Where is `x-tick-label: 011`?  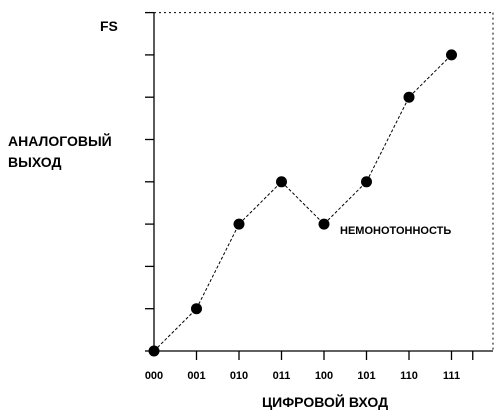
x-tick-label: 011 is located at coordinates (282, 376).